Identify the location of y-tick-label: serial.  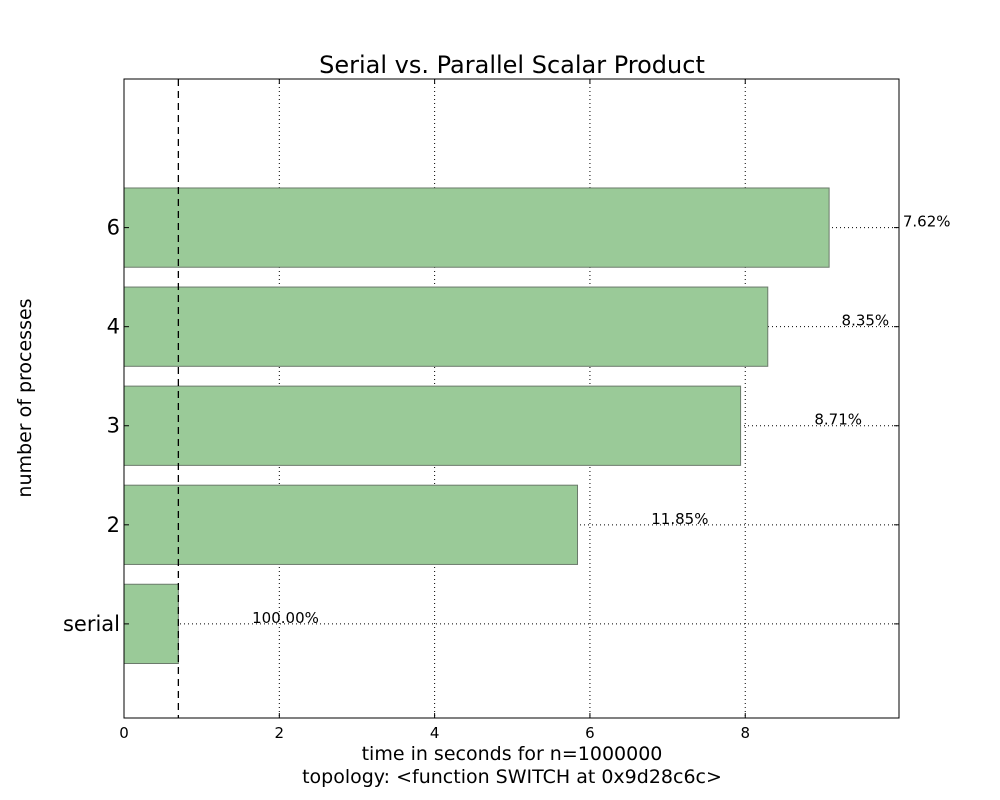
(91, 624).